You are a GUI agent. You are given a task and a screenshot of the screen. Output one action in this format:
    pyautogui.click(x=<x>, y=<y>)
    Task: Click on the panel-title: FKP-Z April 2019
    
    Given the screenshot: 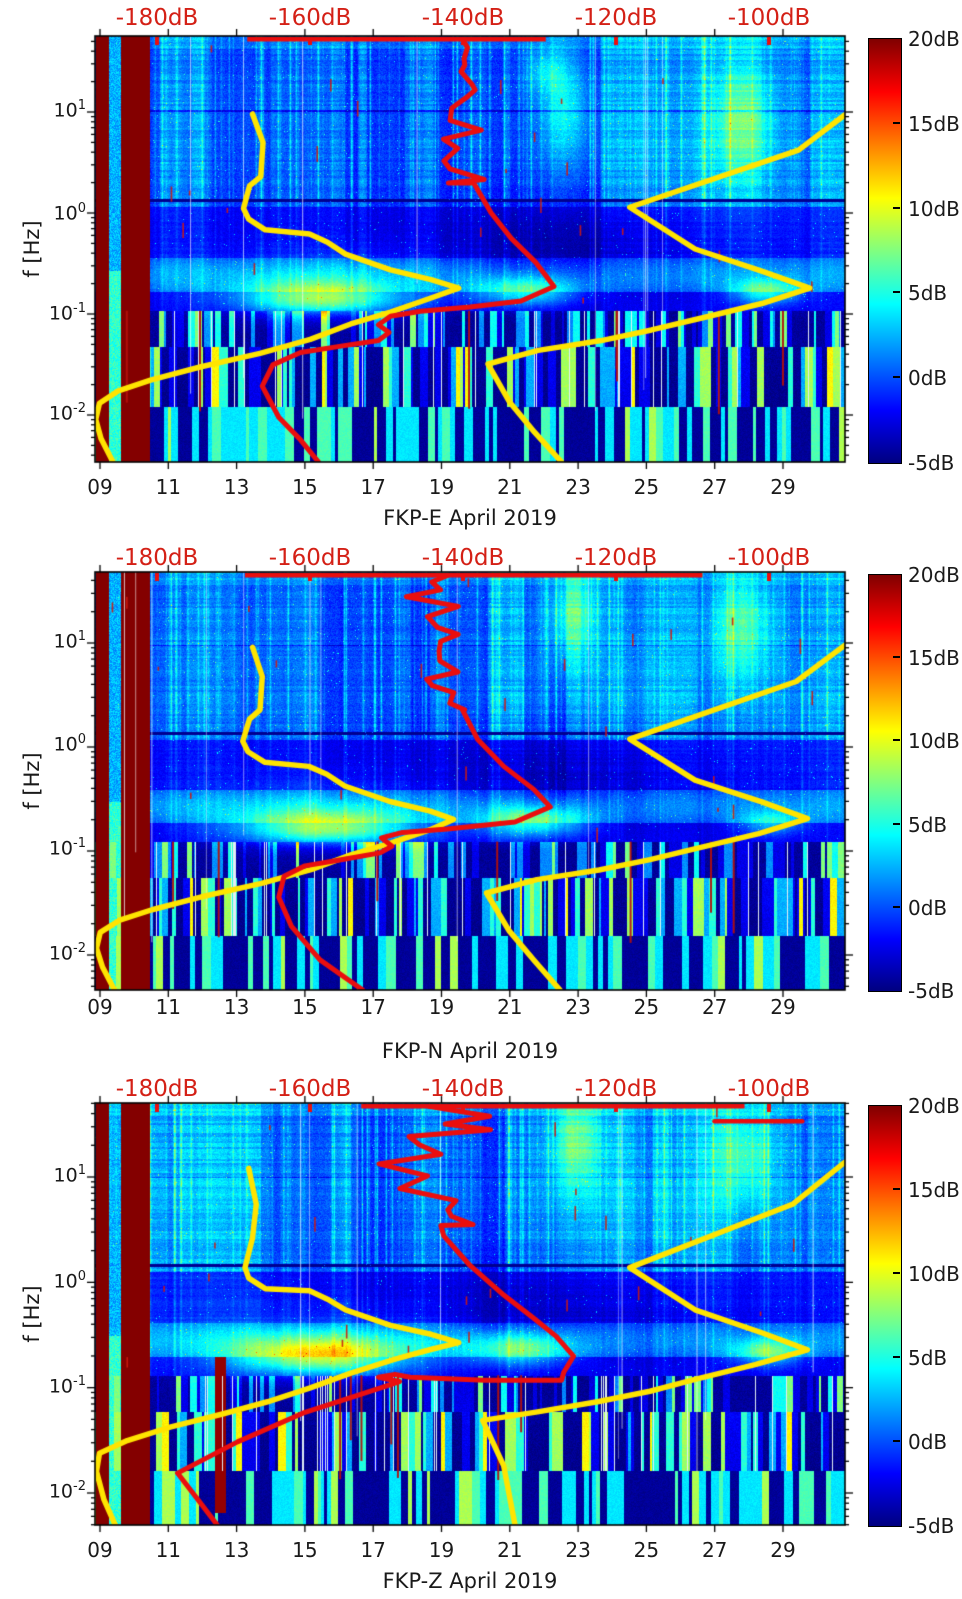 What is the action you would take?
    pyautogui.click(x=470, y=1581)
    